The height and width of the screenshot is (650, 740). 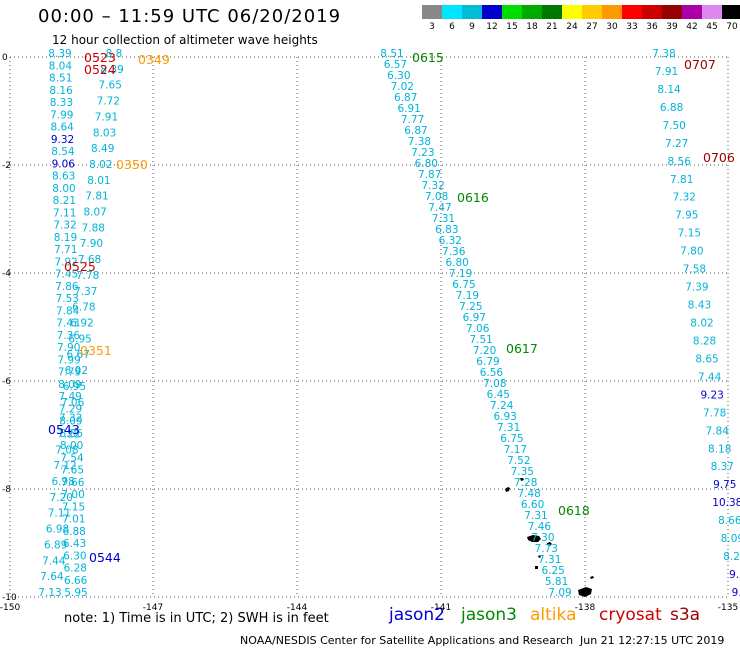 I want to click on wave-height-label: 6.91, so click(x=408, y=109).